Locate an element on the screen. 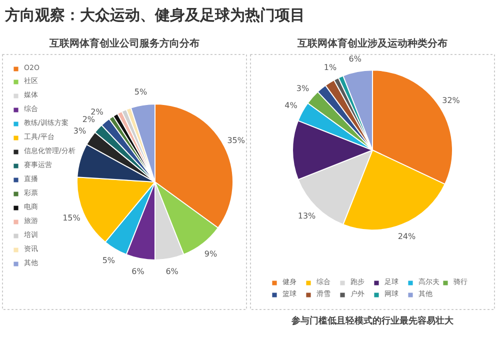 The width and height of the screenshot is (500, 362). text: 参与门槛低且轻模式的行业最先容易壮大 is located at coordinates (372, 321).